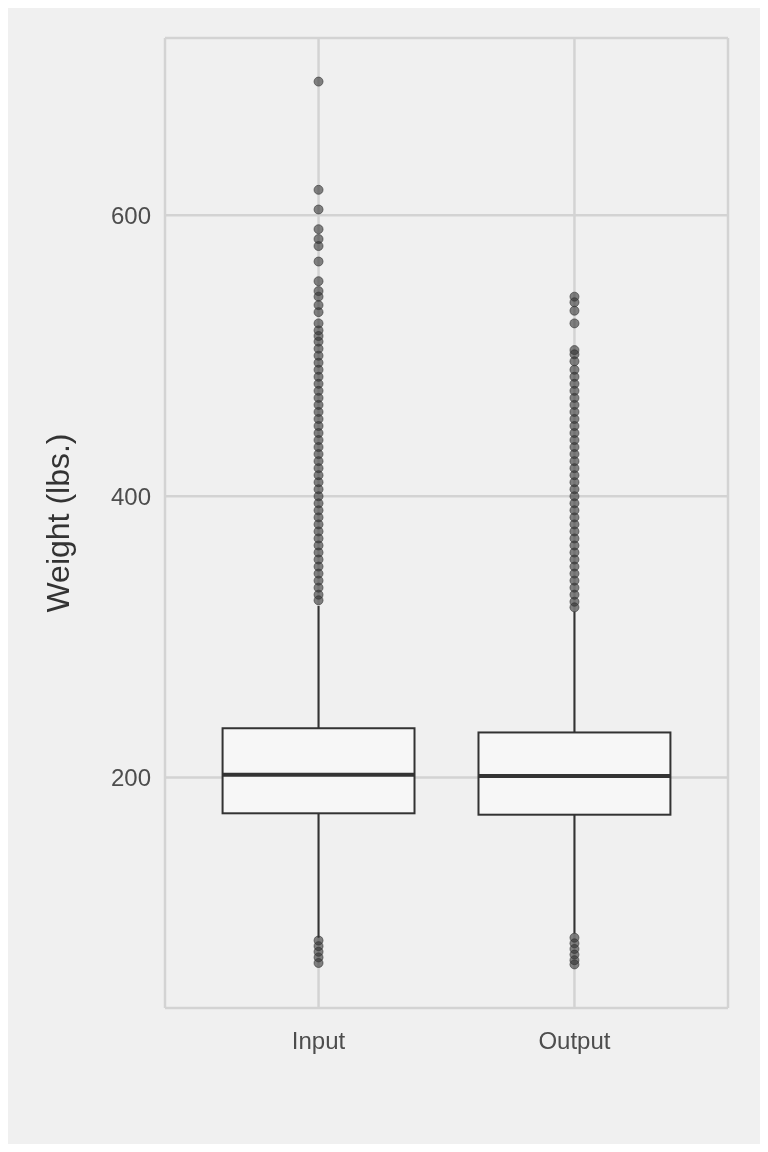 The width and height of the screenshot is (768, 1152). Describe the element at coordinates (318, 1041) in the screenshot. I see `x-tick-label: Input` at that location.